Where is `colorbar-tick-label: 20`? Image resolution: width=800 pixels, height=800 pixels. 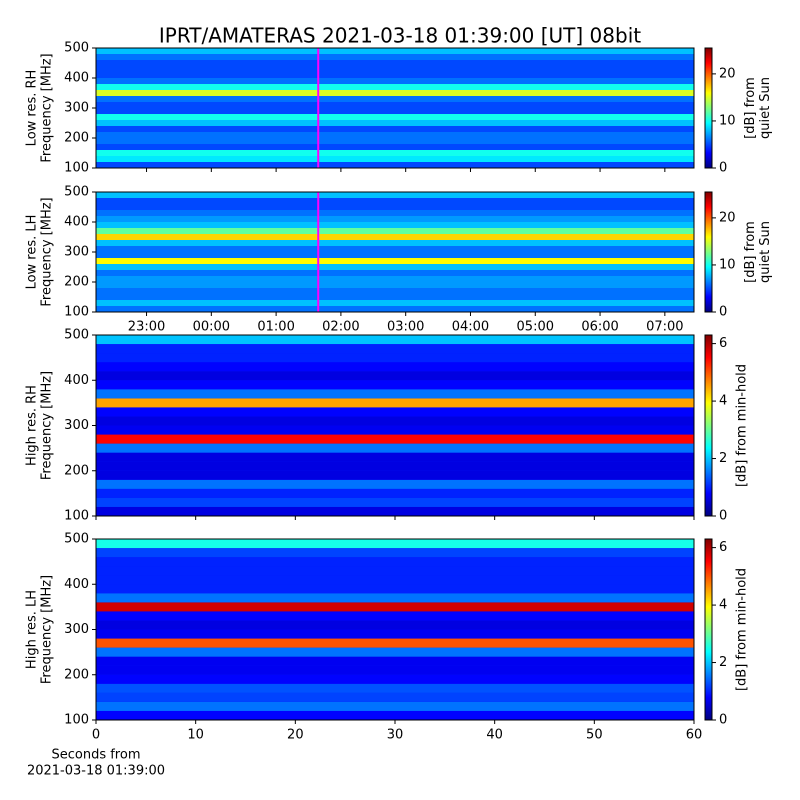 colorbar-tick-label: 20 is located at coordinates (727, 217).